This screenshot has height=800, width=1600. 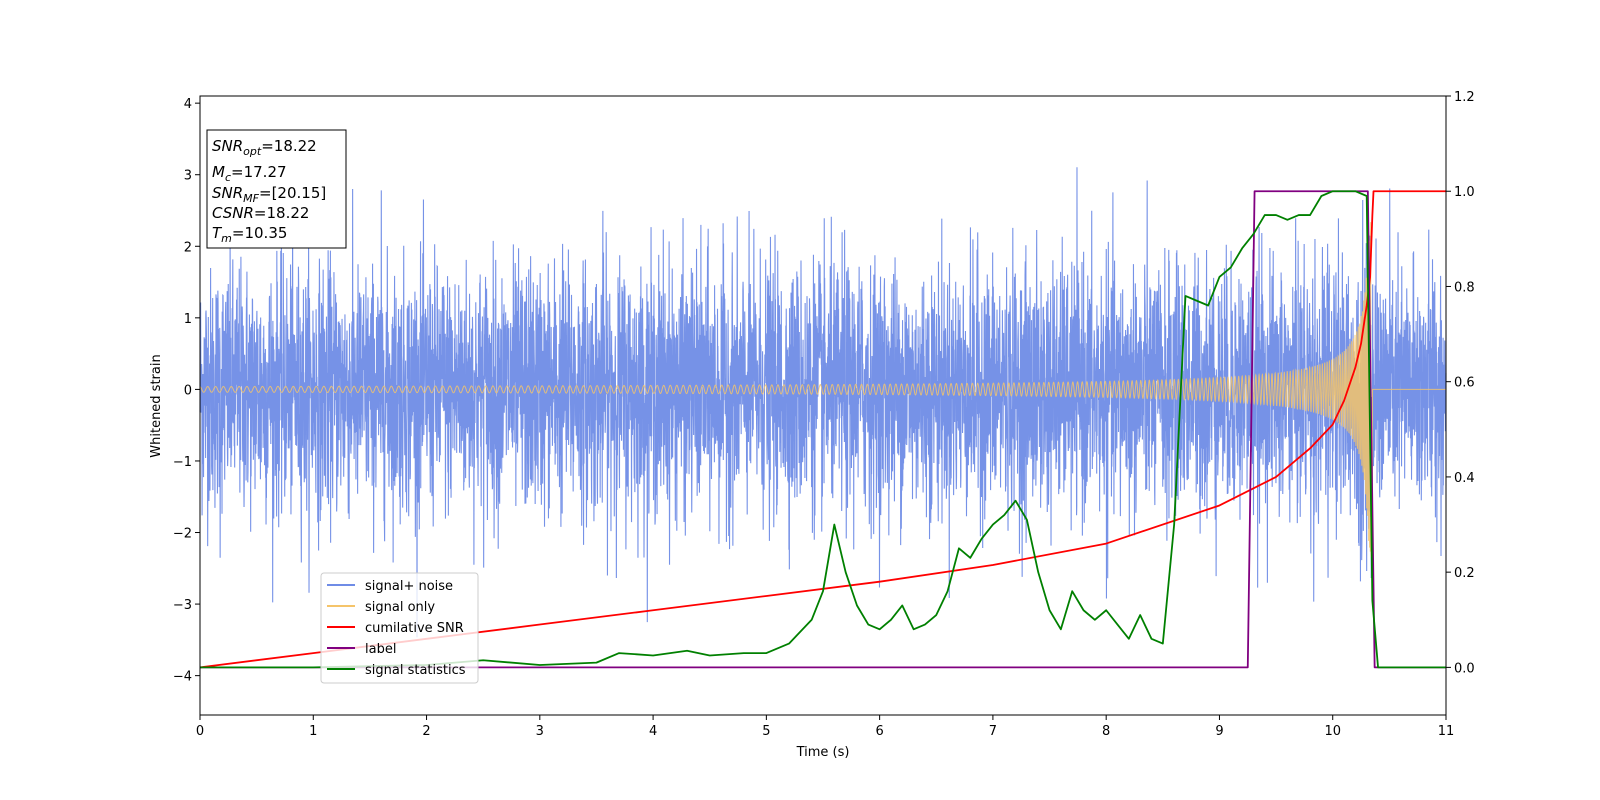 I want to click on y2-tick-label: 0.4, so click(x=1464, y=478).